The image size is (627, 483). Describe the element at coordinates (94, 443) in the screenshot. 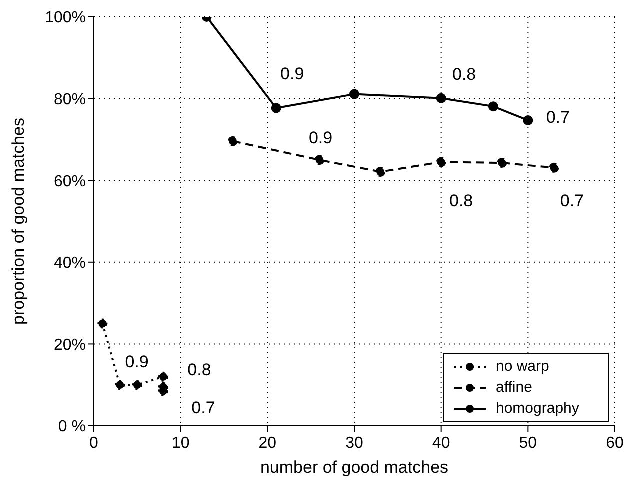

I see `x-tick-label: 0` at that location.